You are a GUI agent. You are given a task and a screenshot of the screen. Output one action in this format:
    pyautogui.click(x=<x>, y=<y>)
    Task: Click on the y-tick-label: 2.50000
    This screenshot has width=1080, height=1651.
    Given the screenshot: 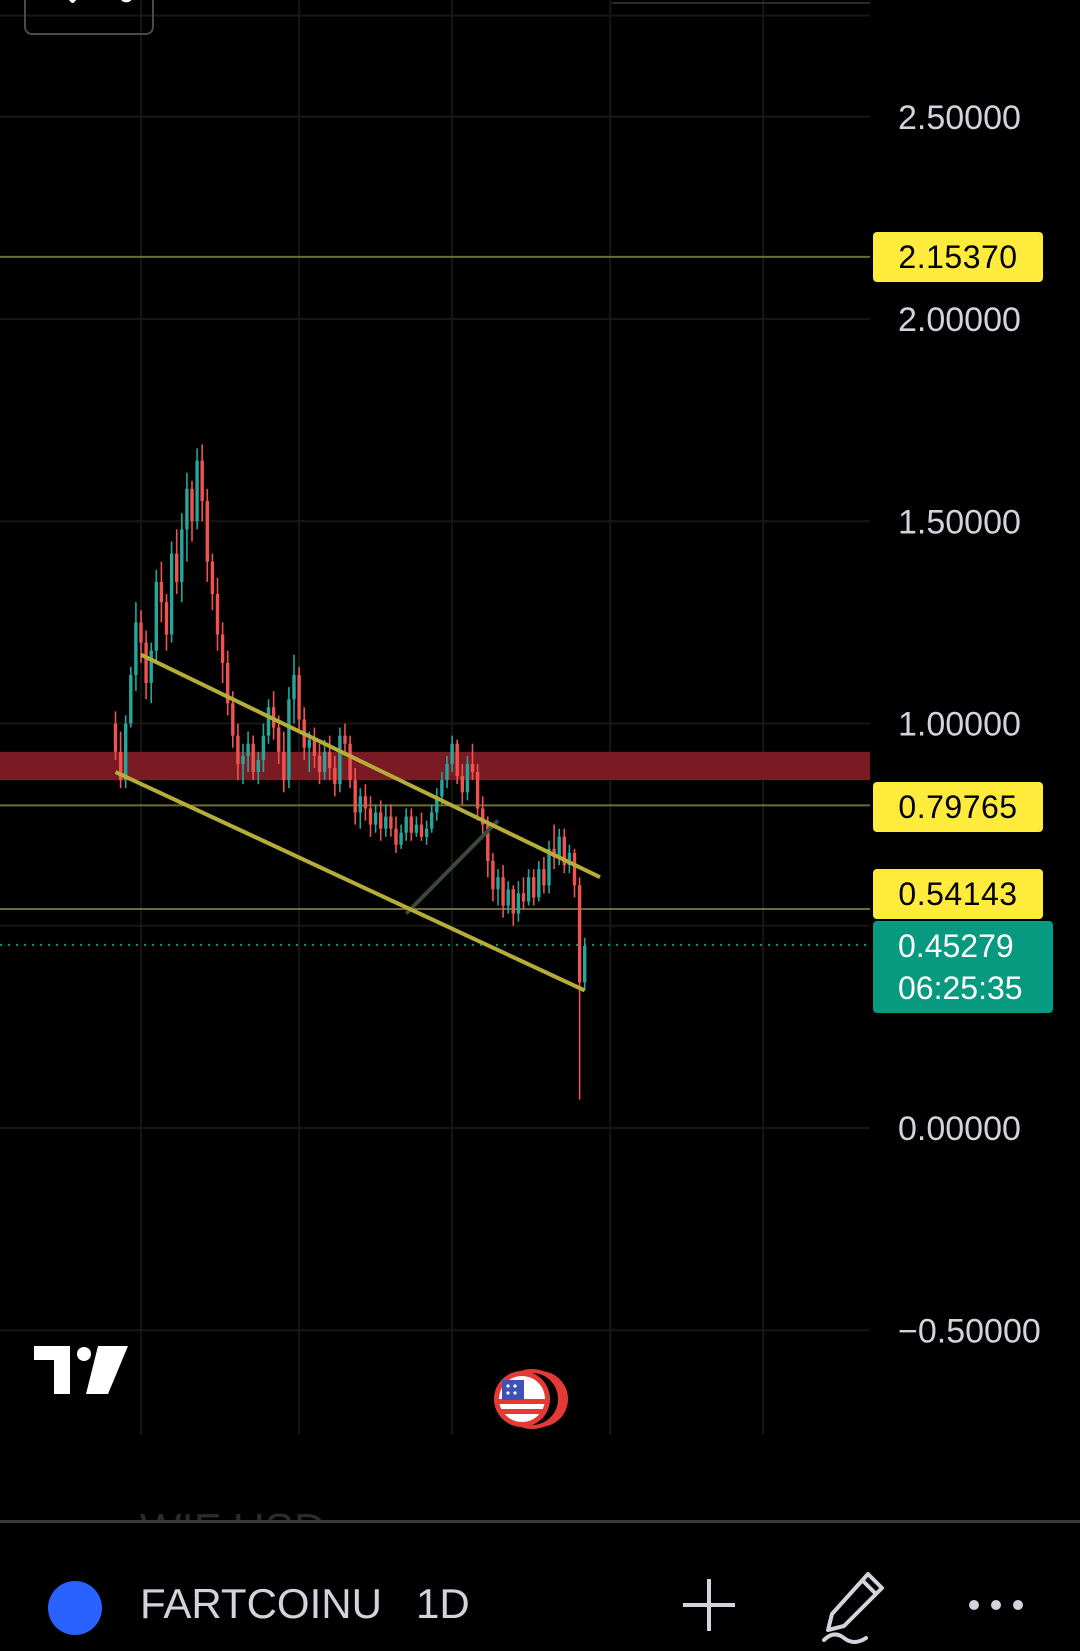 What is the action you would take?
    pyautogui.click(x=959, y=118)
    